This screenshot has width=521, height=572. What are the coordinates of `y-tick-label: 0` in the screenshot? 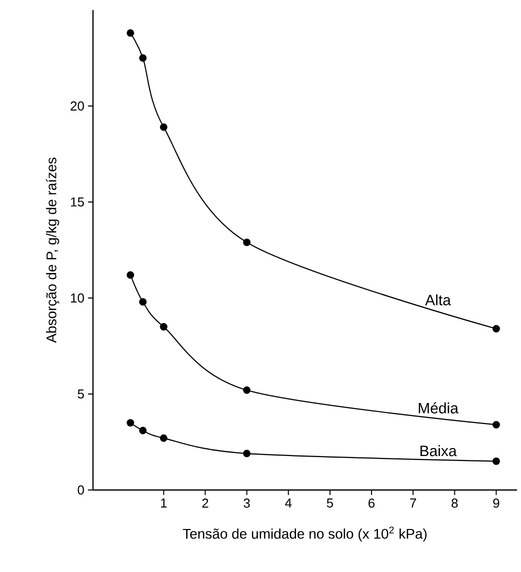 It's located at (81, 490).